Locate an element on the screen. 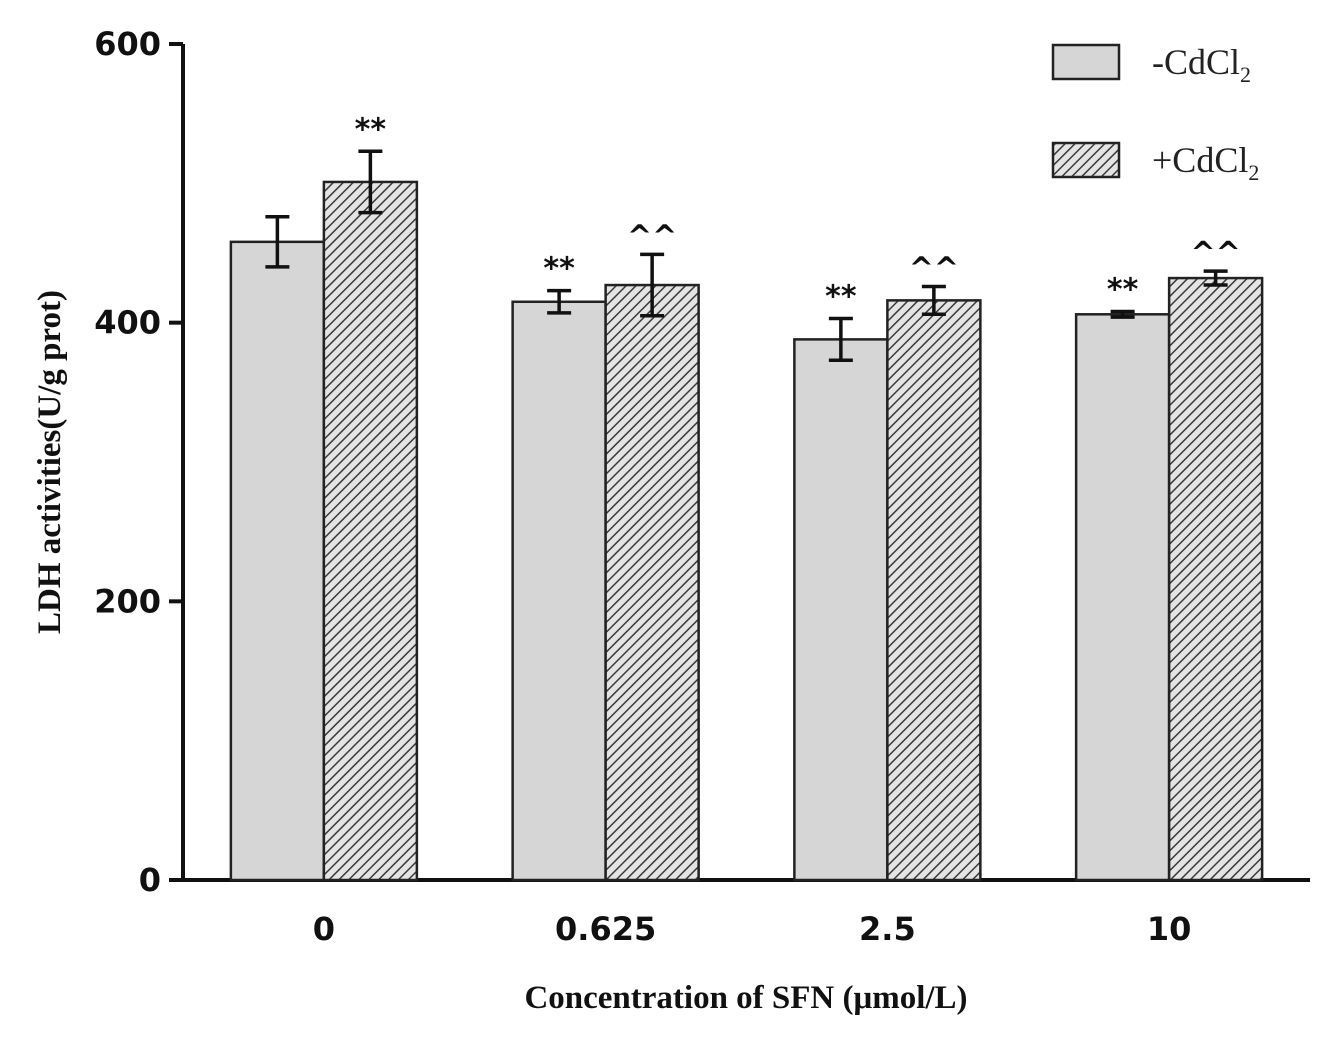 The width and height of the screenshot is (1335, 1044). legend-label: -CdCl2 is located at coordinates (1201, 64).